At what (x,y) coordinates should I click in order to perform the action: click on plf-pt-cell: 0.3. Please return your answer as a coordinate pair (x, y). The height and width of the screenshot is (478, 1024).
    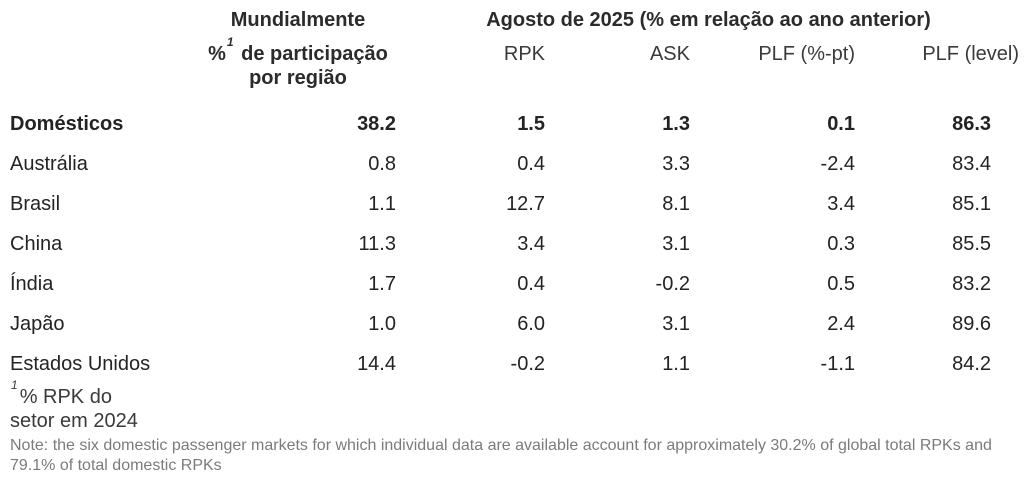
    Looking at the image, I should click on (841, 244).